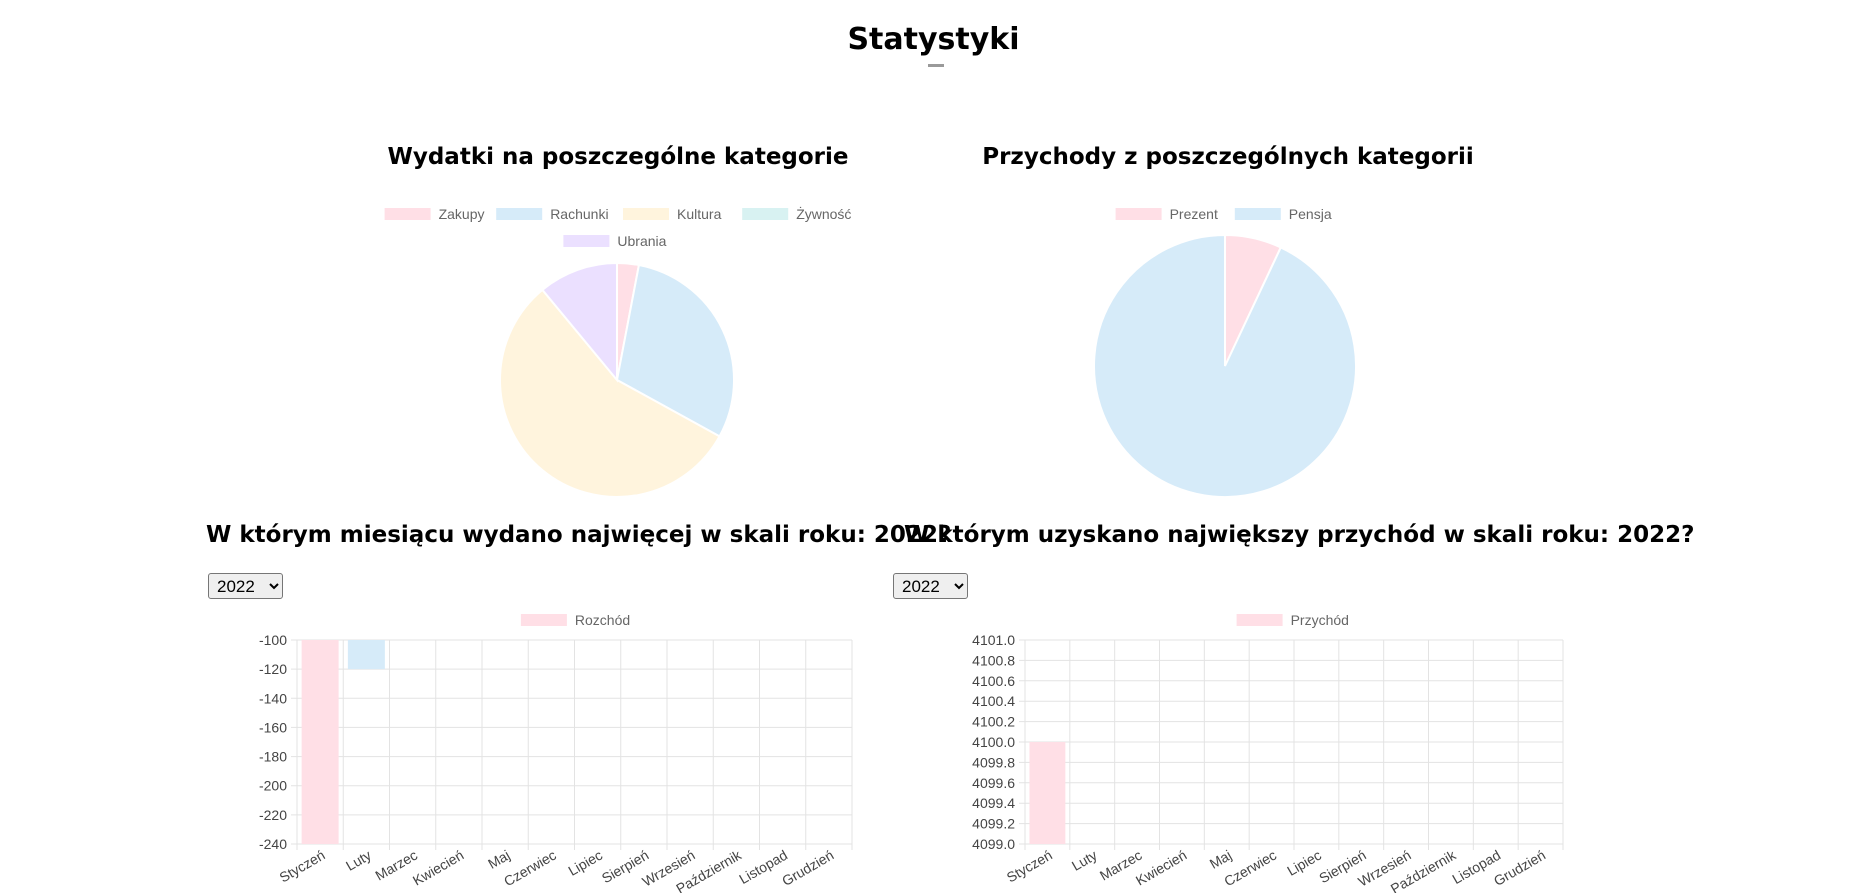 The height and width of the screenshot is (893, 1867). I want to click on expense-pie-legend-label: Żywność, so click(823, 213).